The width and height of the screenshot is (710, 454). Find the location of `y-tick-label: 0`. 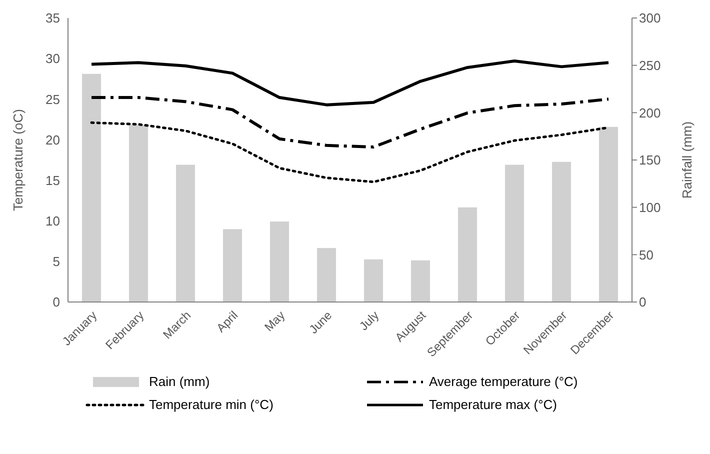

y-tick-label: 0 is located at coordinates (56, 302).